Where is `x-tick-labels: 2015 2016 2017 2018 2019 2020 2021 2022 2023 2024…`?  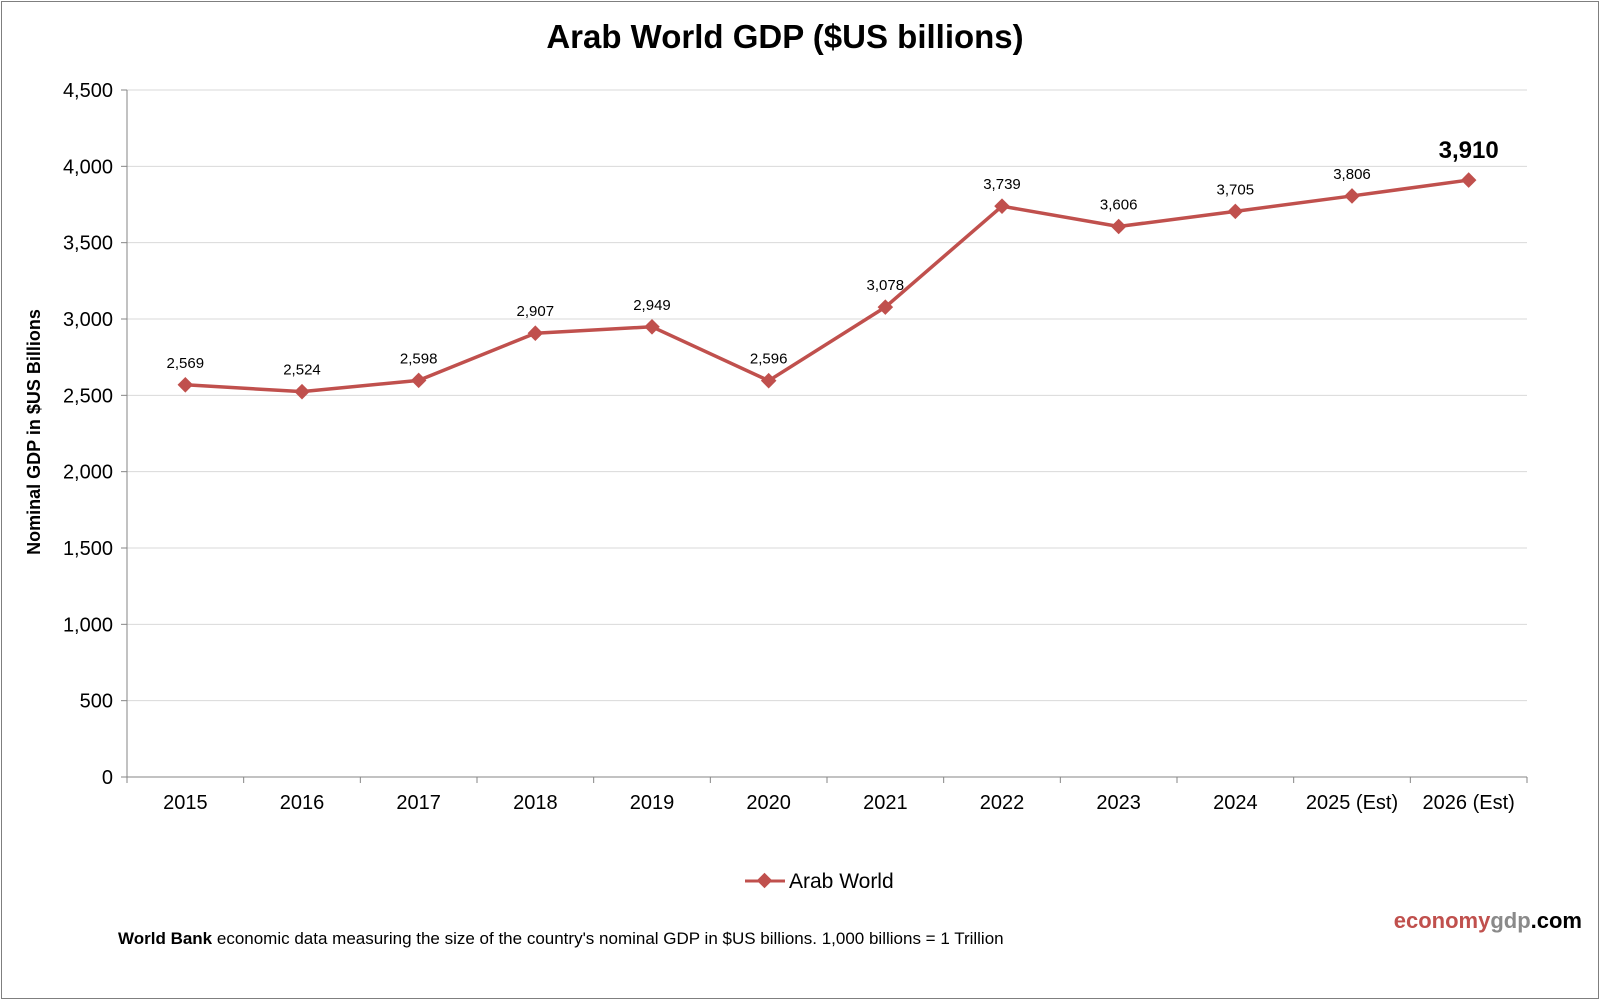
x-tick-labels: 2015 2016 2017 2018 2019 2020 2021 2022 2023 2024… is located at coordinates (839, 803).